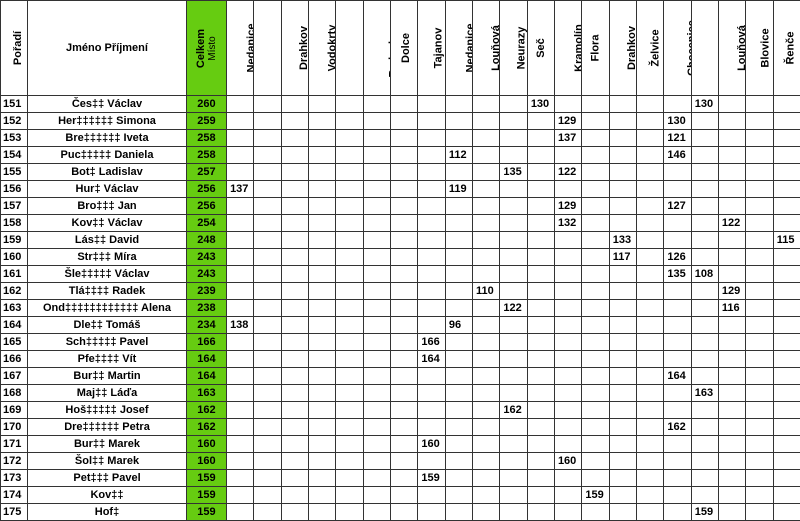  I want to click on header-place-label: Louňová, so click(495, 48).